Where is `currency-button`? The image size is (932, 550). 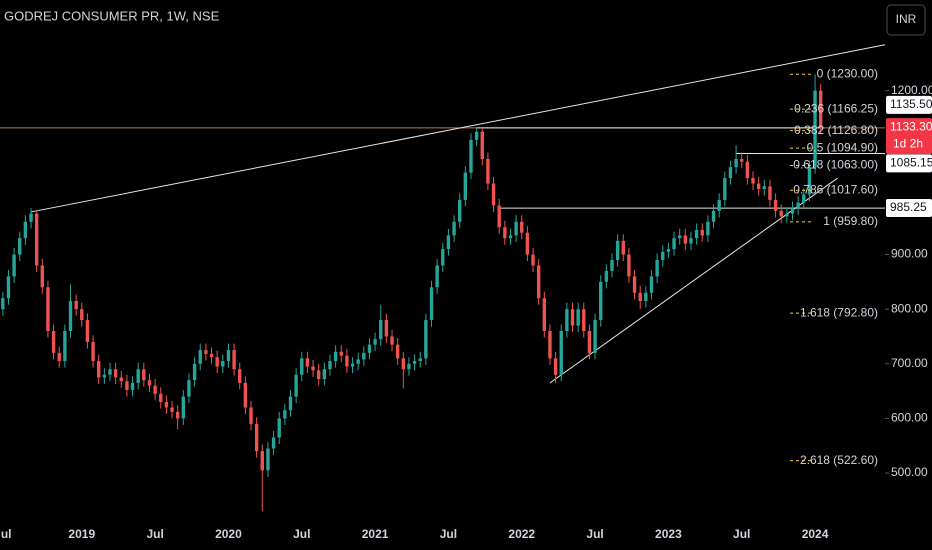 currency-button is located at coordinates (906, 20).